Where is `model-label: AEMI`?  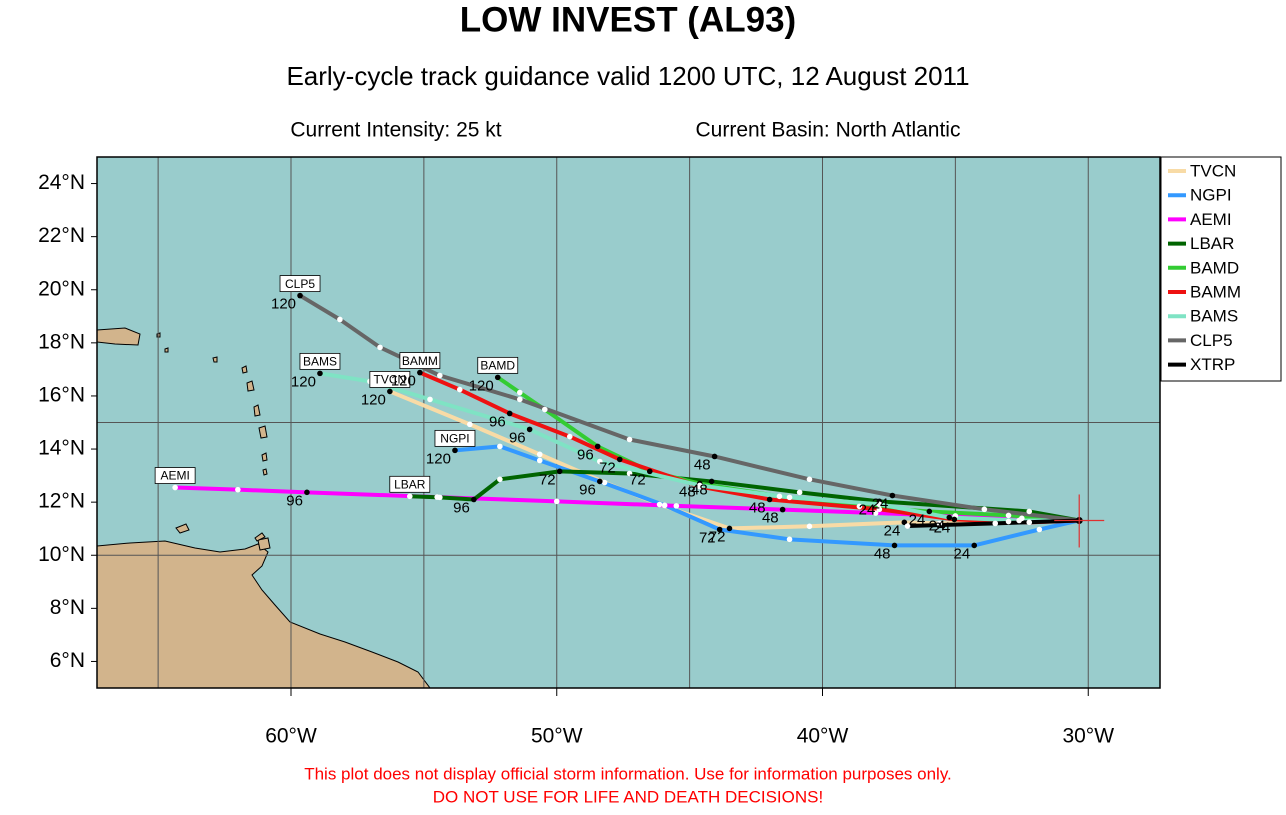
model-label: AEMI is located at coordinates (174, 476).